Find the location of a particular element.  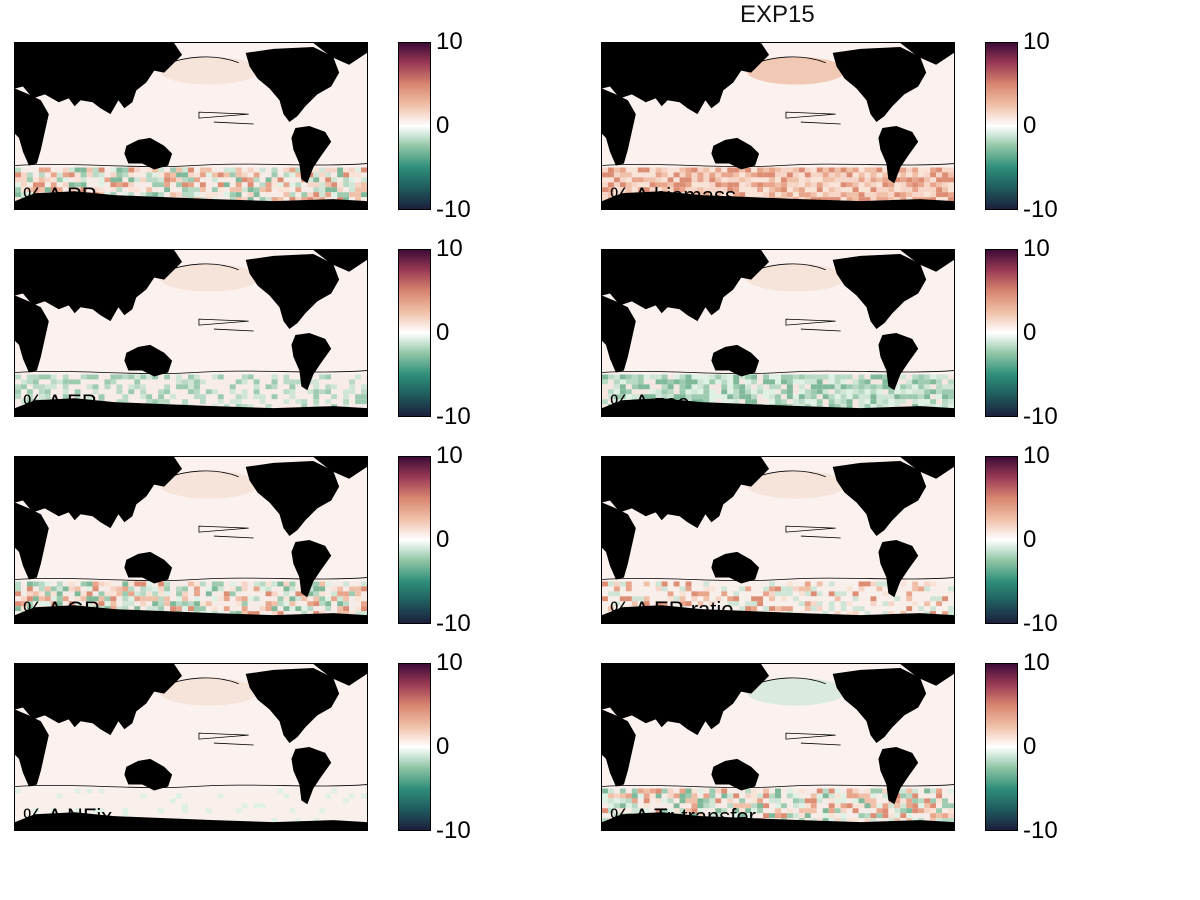

panel-label: % Δ GR is located at coordinates (62, 609).